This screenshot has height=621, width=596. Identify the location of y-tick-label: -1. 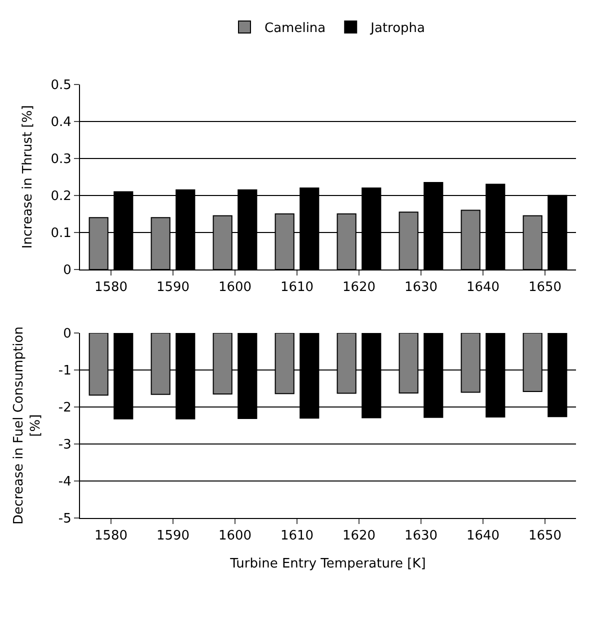
(65, 371).